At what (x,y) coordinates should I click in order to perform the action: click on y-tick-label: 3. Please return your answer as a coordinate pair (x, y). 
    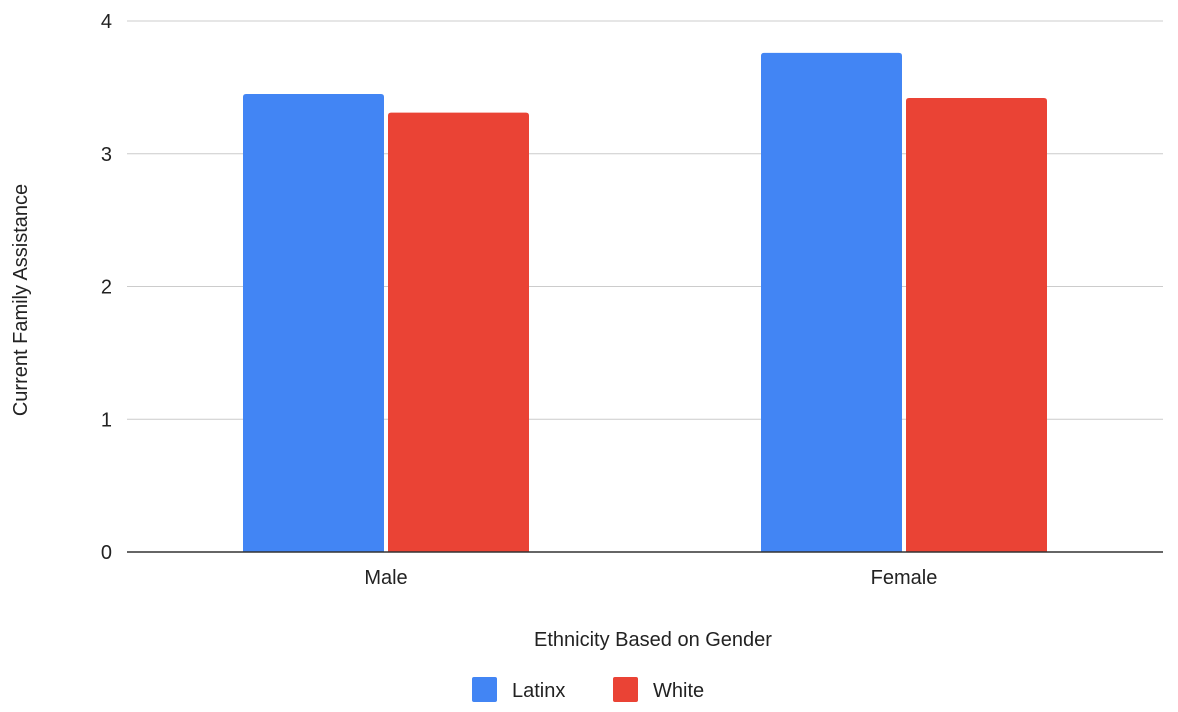
    Looking at the image, I should click on (106, 155).